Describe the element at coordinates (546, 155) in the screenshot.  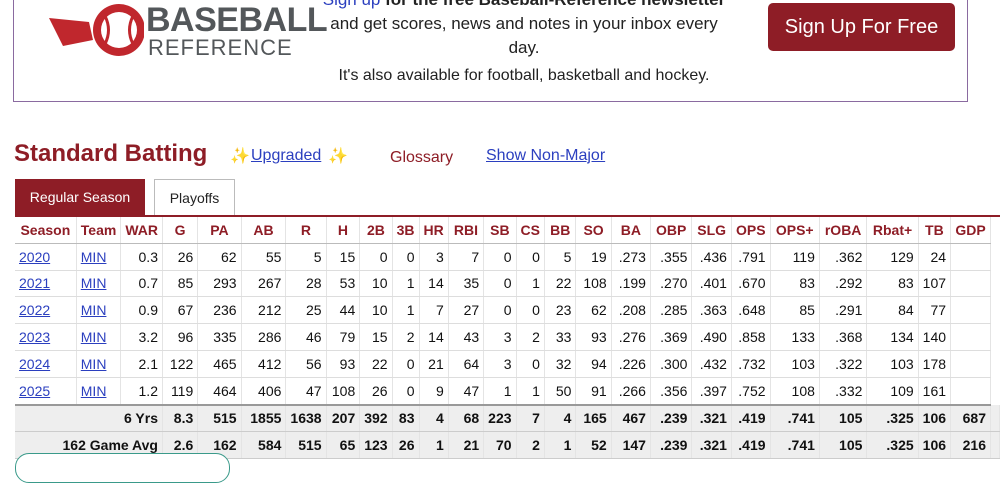
I see `show-non-major-link: Show Non-Major` at that location.